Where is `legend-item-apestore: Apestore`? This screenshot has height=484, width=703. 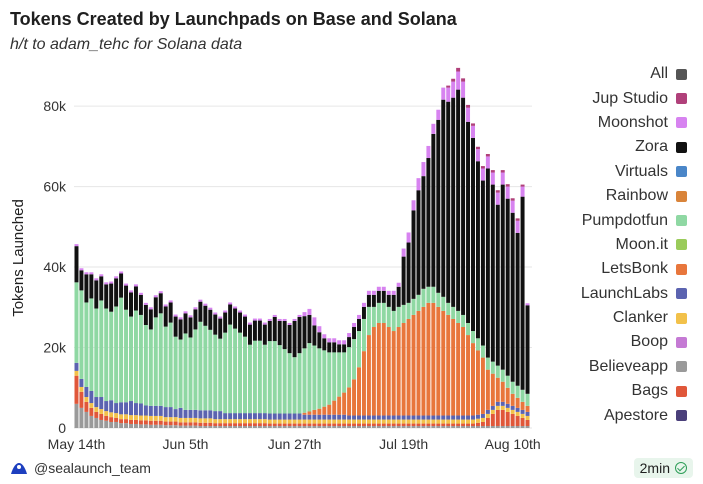
legend-item-apestore: Apestore is located at coordinates (645, 415).